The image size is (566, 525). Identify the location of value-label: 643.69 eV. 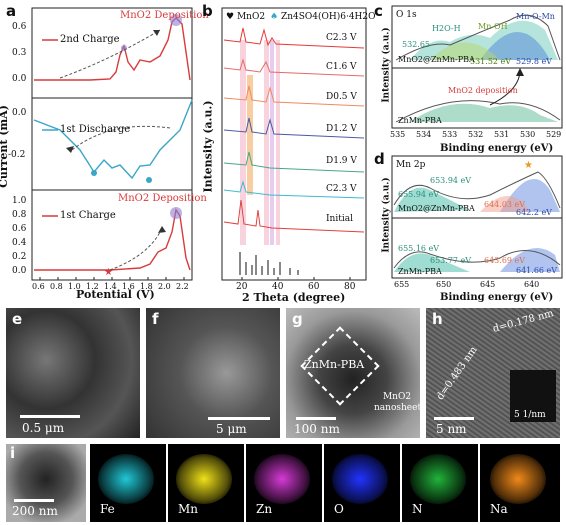
(505, 260).